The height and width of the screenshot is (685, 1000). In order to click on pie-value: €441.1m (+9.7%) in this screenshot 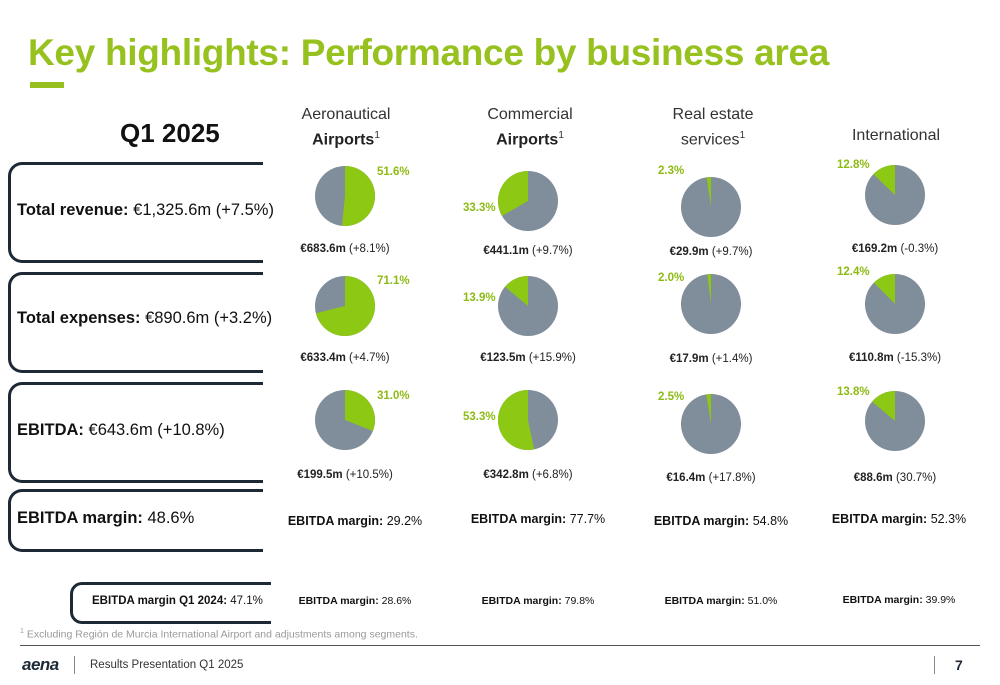, I will do `click(528, 251)`.